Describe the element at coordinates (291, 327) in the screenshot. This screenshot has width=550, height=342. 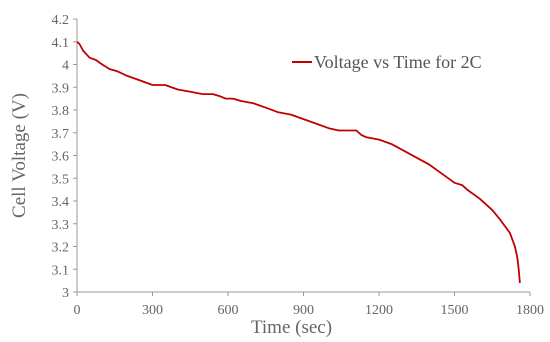
I see `x-axis-title: Time (sec)` at that location.